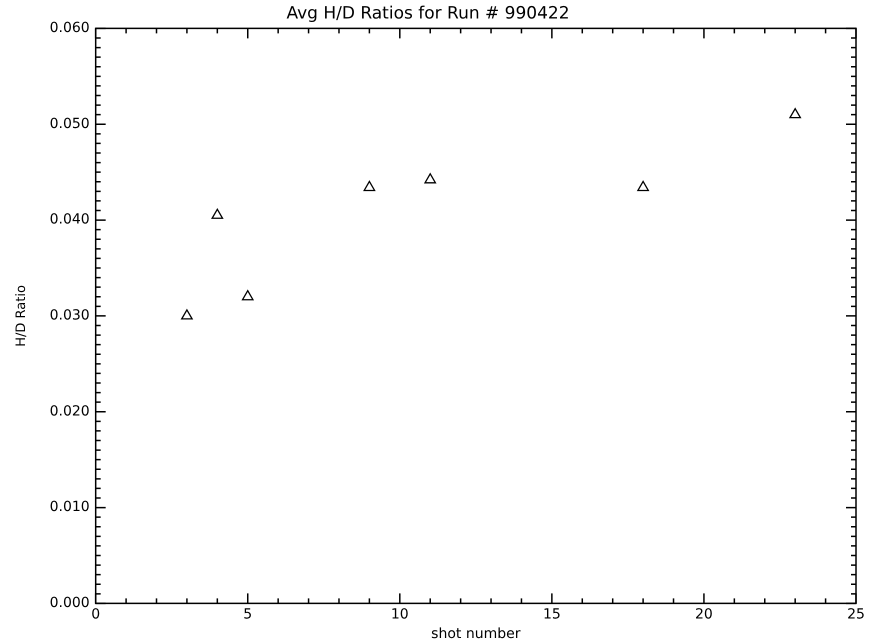 The image size is (884, 643). Describe the element at coordinates (70, 411) in the screenshot. I see `y-tick-label: 0.020` at that location.